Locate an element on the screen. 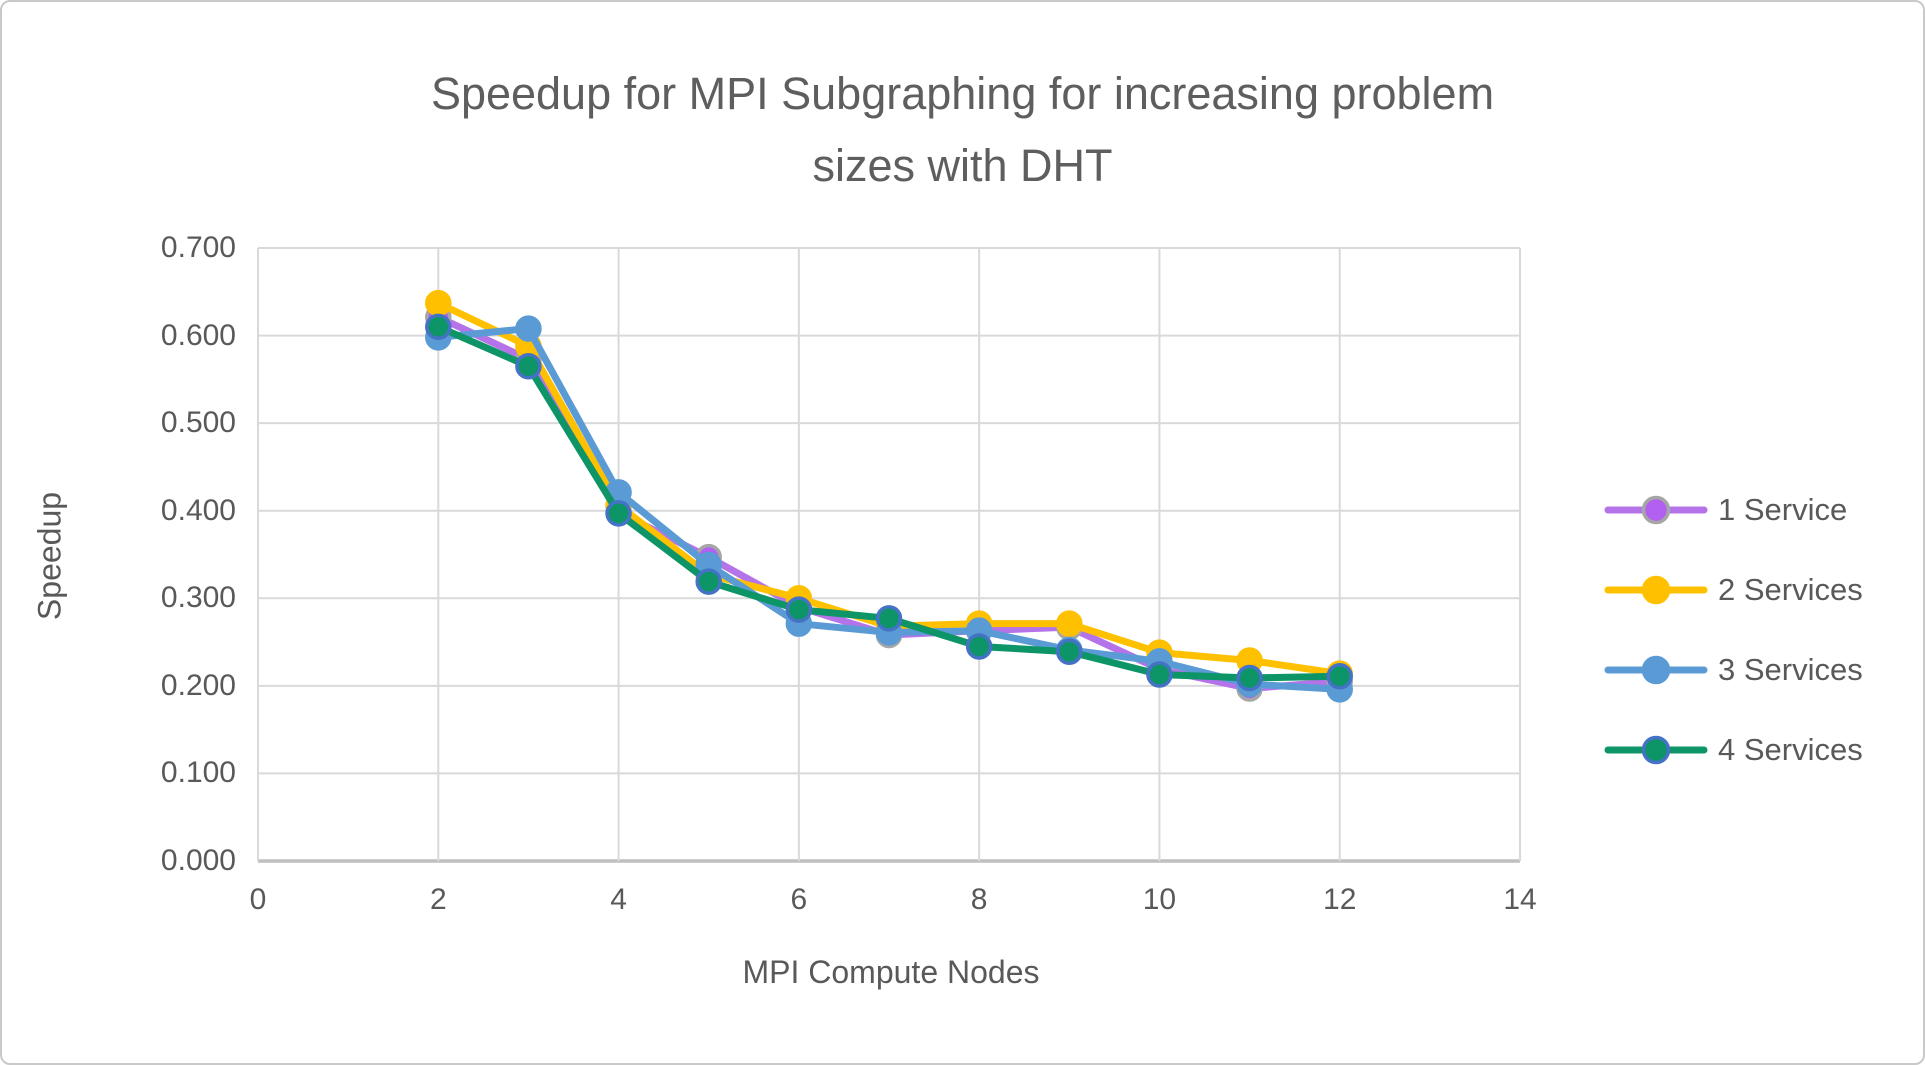 The width and height of the screenshot is (1925, 1065). legend-label: 2 Services is located at coordinates (1790, 589).